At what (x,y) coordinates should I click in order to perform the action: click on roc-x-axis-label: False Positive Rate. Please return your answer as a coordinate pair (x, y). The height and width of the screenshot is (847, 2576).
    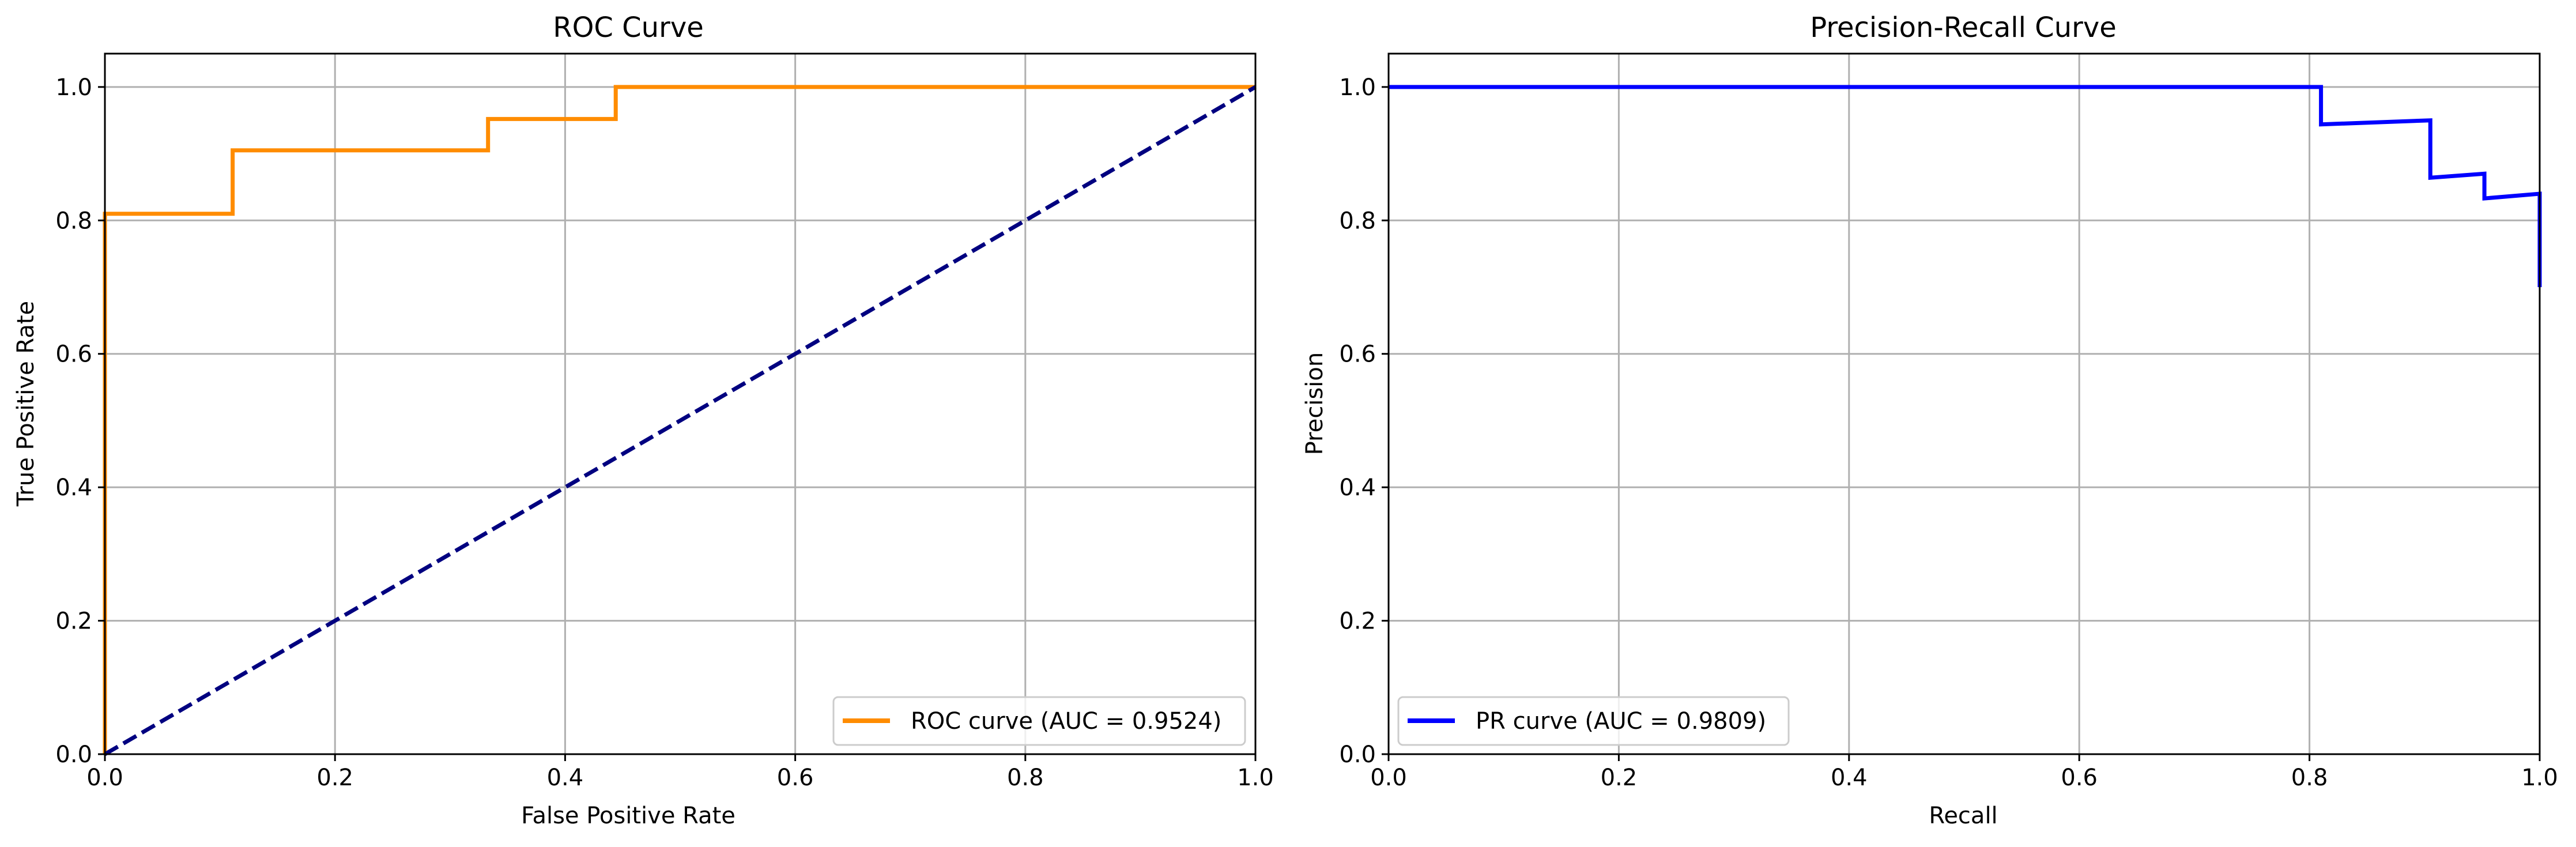
    Looking at the image, I should click on (628, 816).